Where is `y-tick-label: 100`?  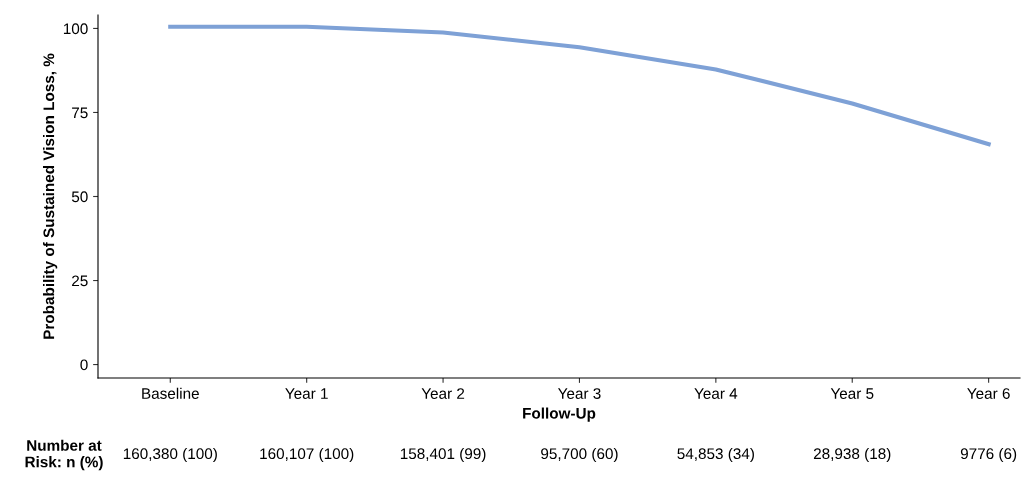
y-tick-label: 100 is located at coordinates (75, 29).